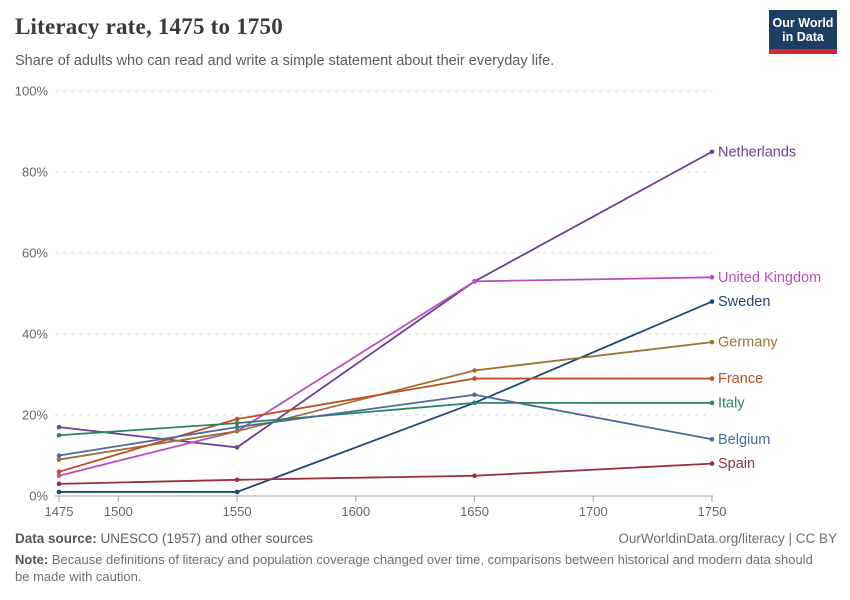  What do you see at coordinates (803, 37) in the screenshot?
I see `logo-line-2: in Data` at bounding box center [803, 37].